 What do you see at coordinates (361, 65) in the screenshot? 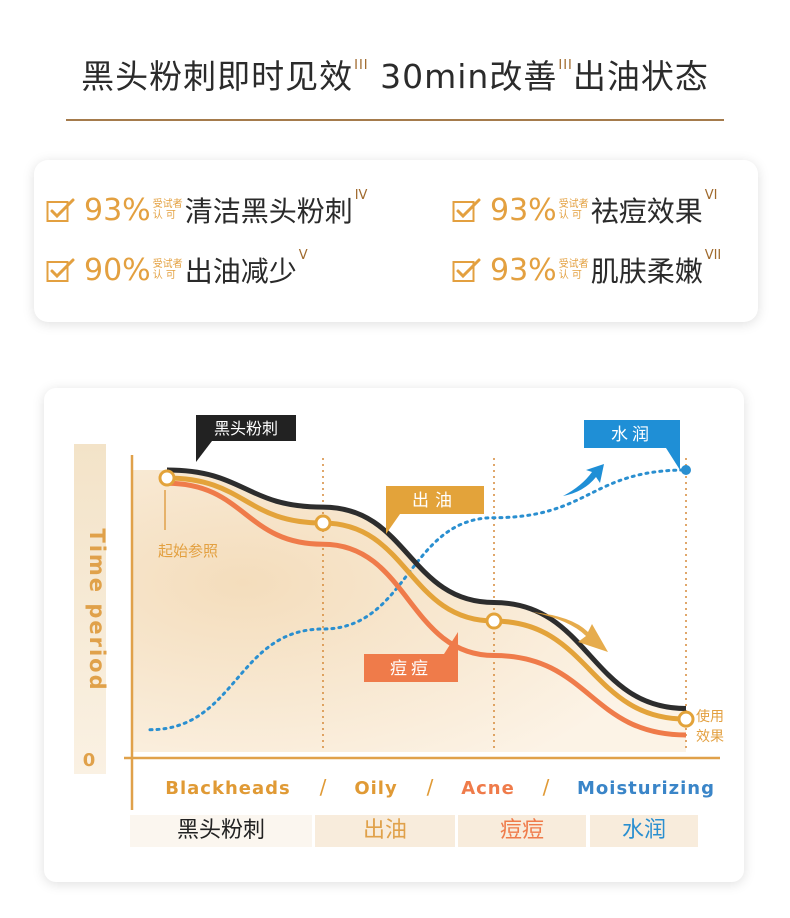
I see `title-footnote-1: III` at bounding box center [361, 65].